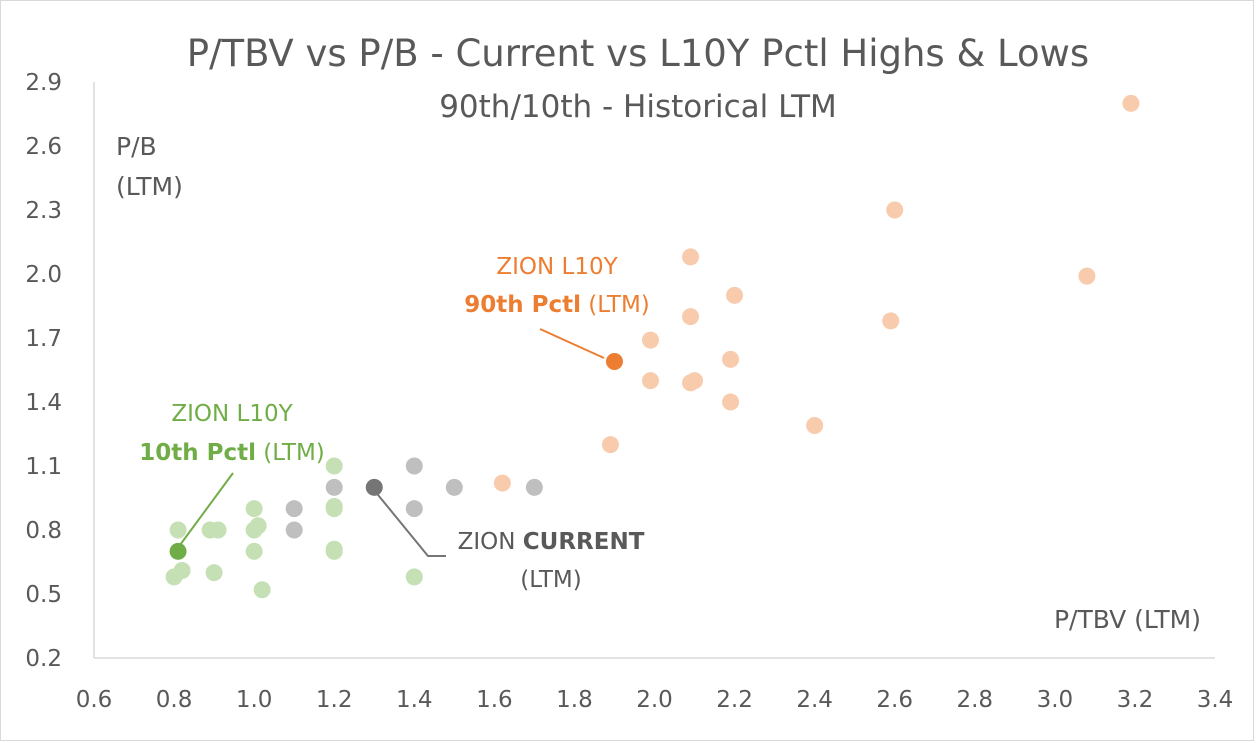 The height and width of the screenshot is (743, 1256). What do you see at coordinates (43, 371) in the screenshot?
I see `y-tick-labels: 0.2 0.5 0.8 1.1 1.4 1.7 2.0 2.3 2.6 2.9` at bounding box center [43, 371].